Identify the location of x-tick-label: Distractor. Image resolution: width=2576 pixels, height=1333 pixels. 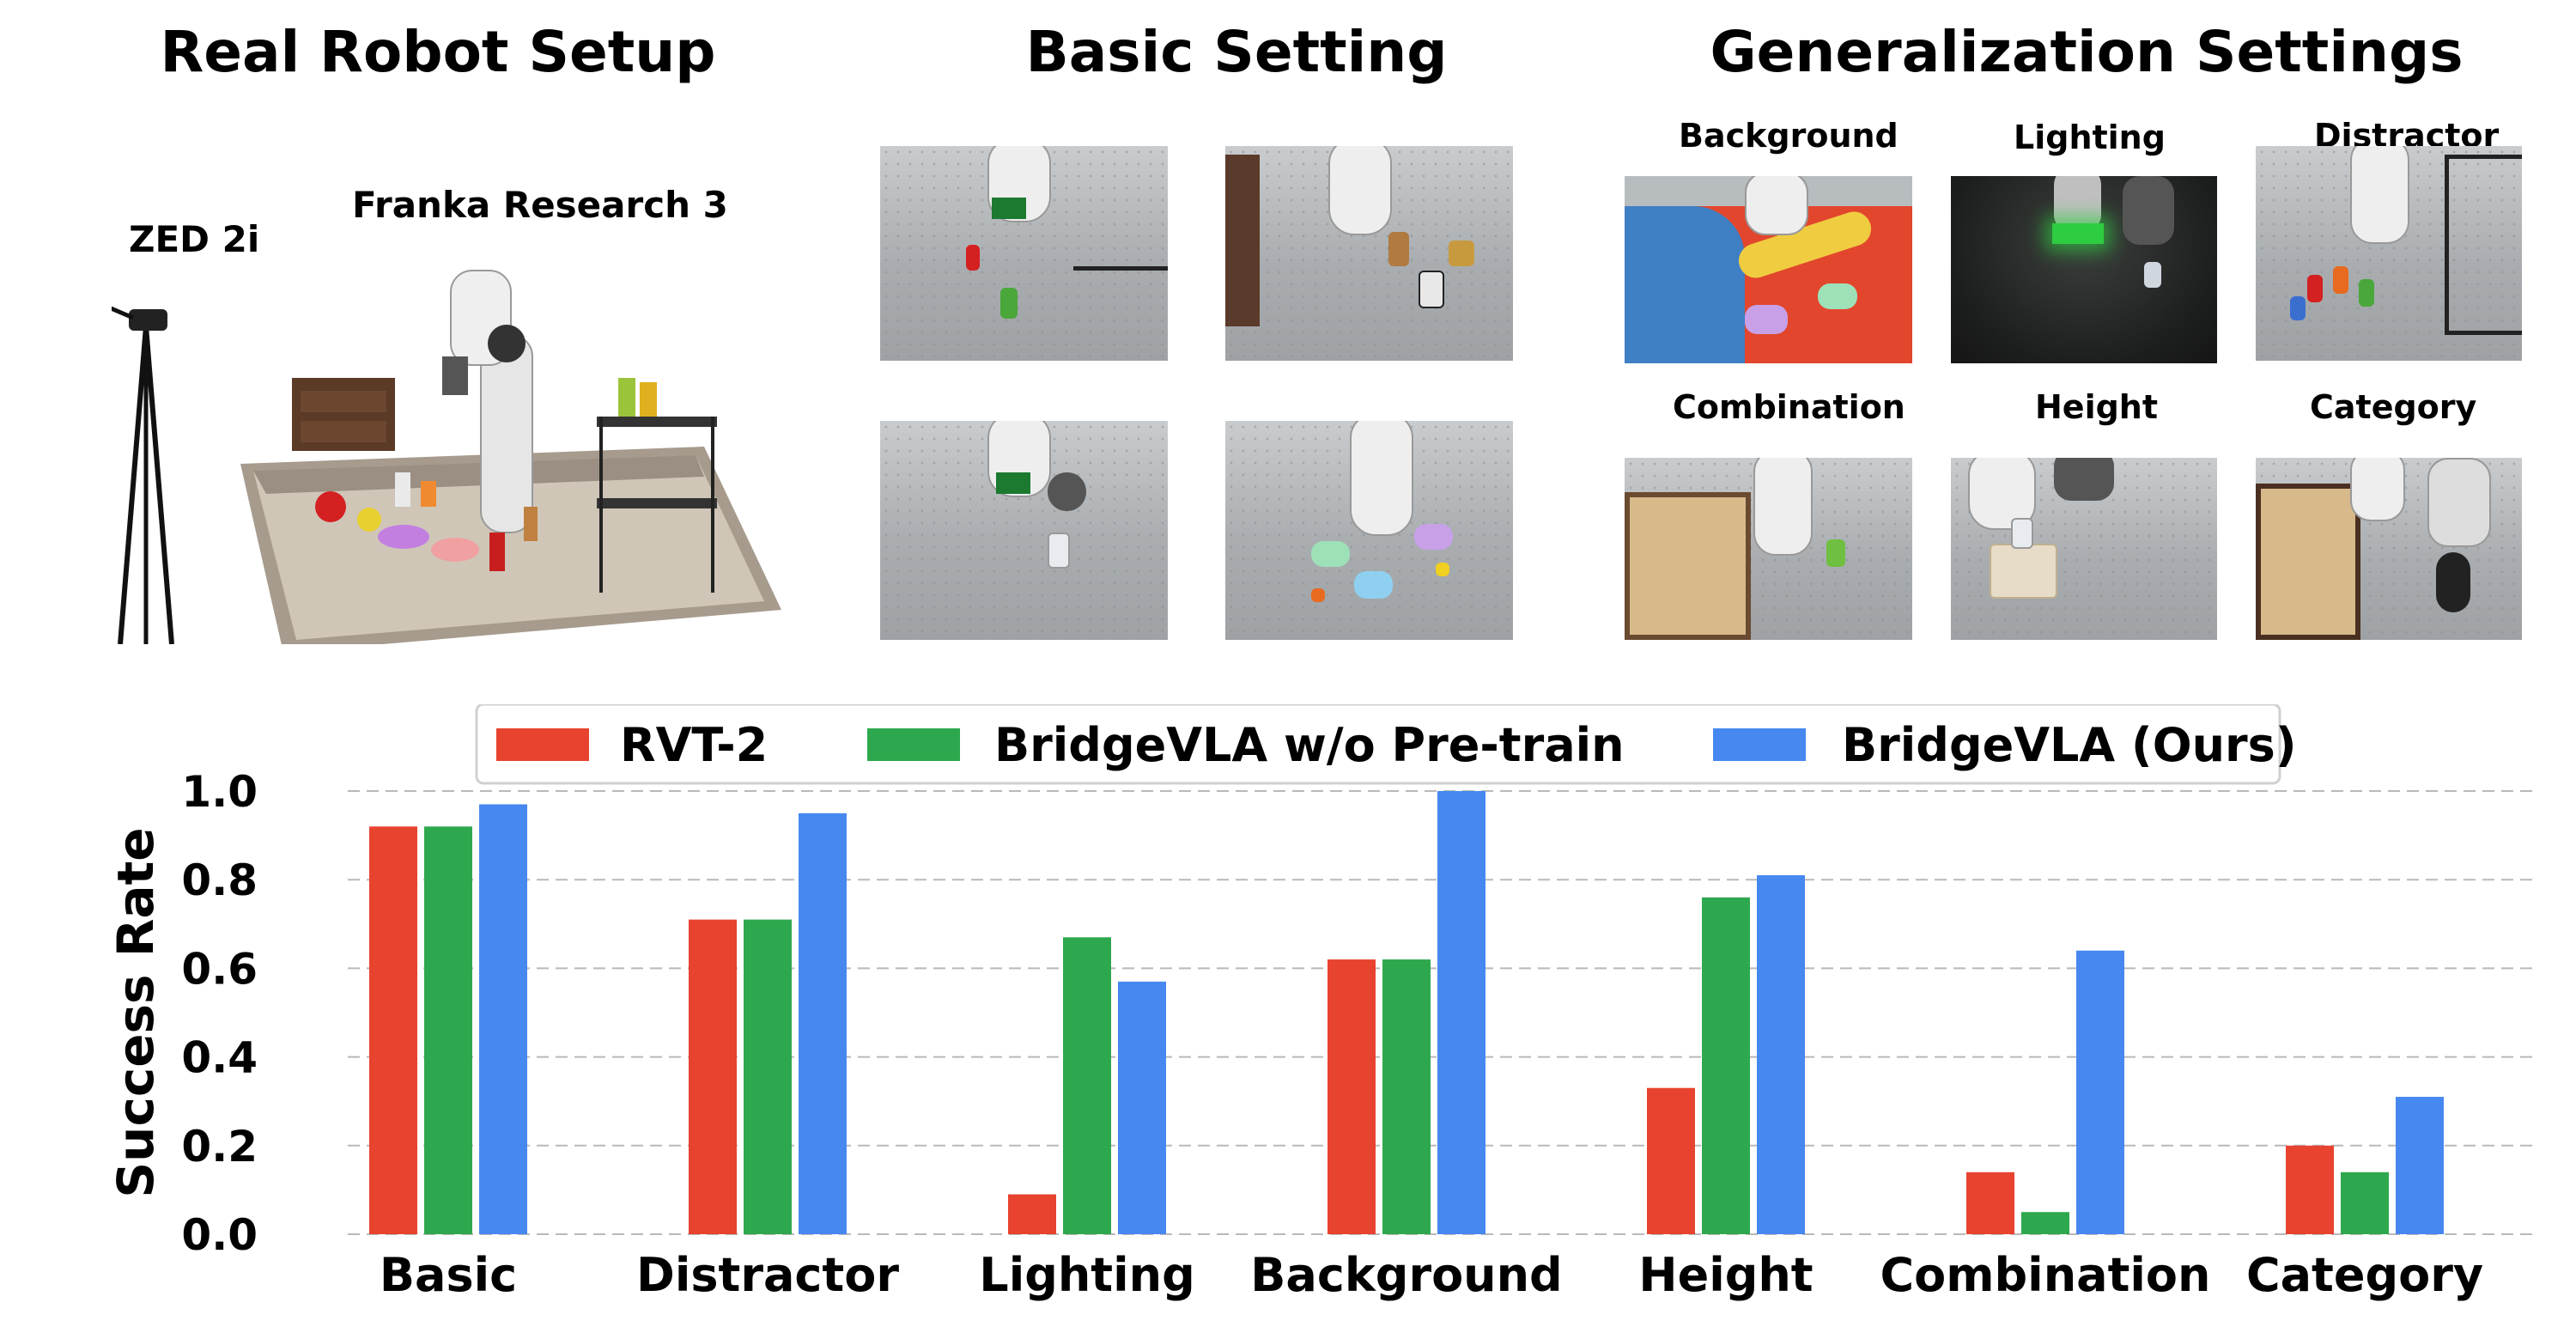
(768, 1275).